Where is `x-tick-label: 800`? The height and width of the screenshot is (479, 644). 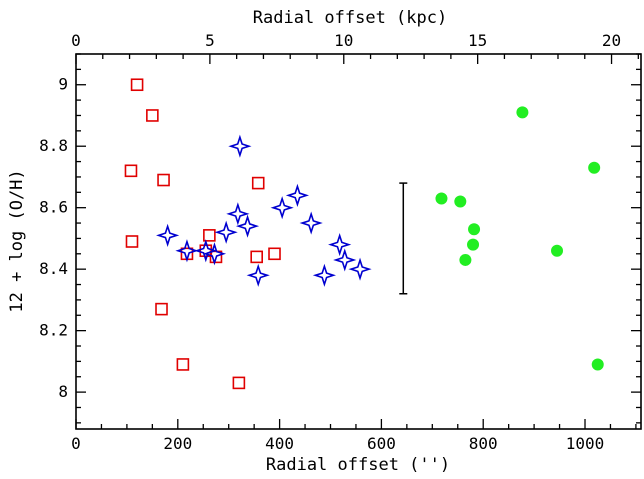
x-tick-label: 800 is located at coordinates (483, 443).